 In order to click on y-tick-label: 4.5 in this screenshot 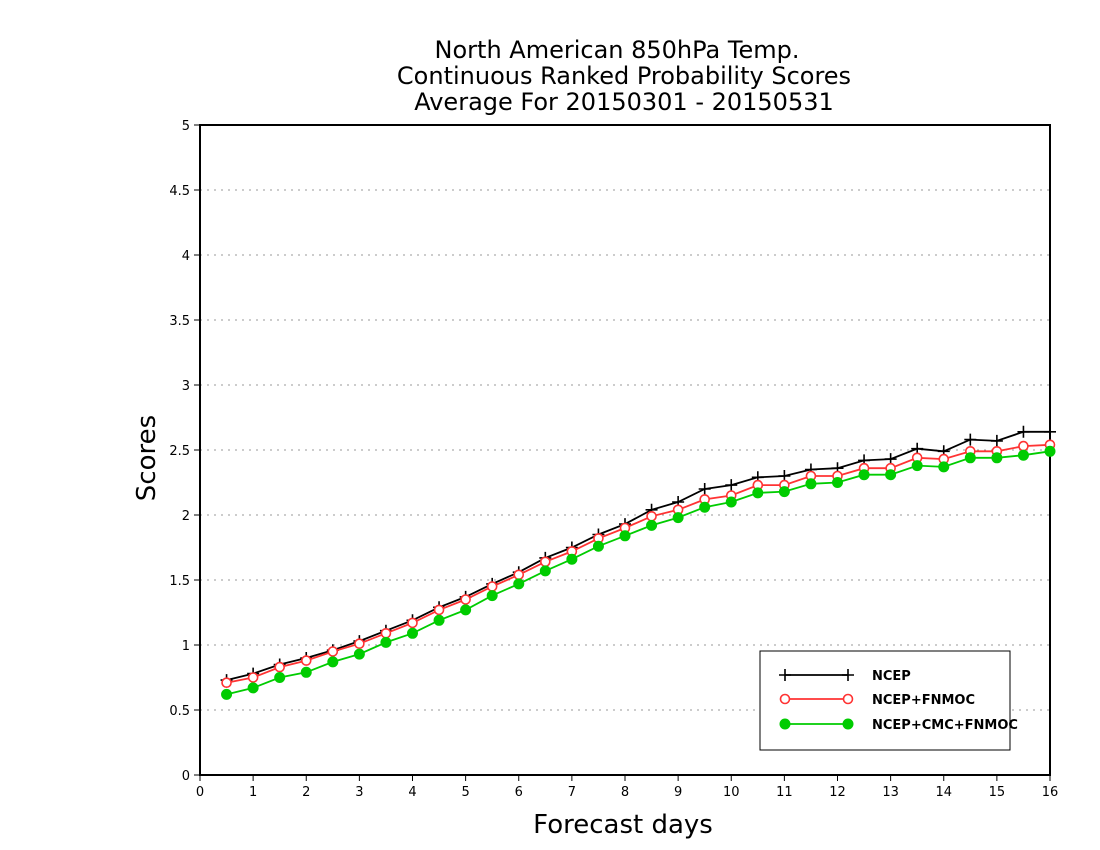, I will do `click(179, 191)`.